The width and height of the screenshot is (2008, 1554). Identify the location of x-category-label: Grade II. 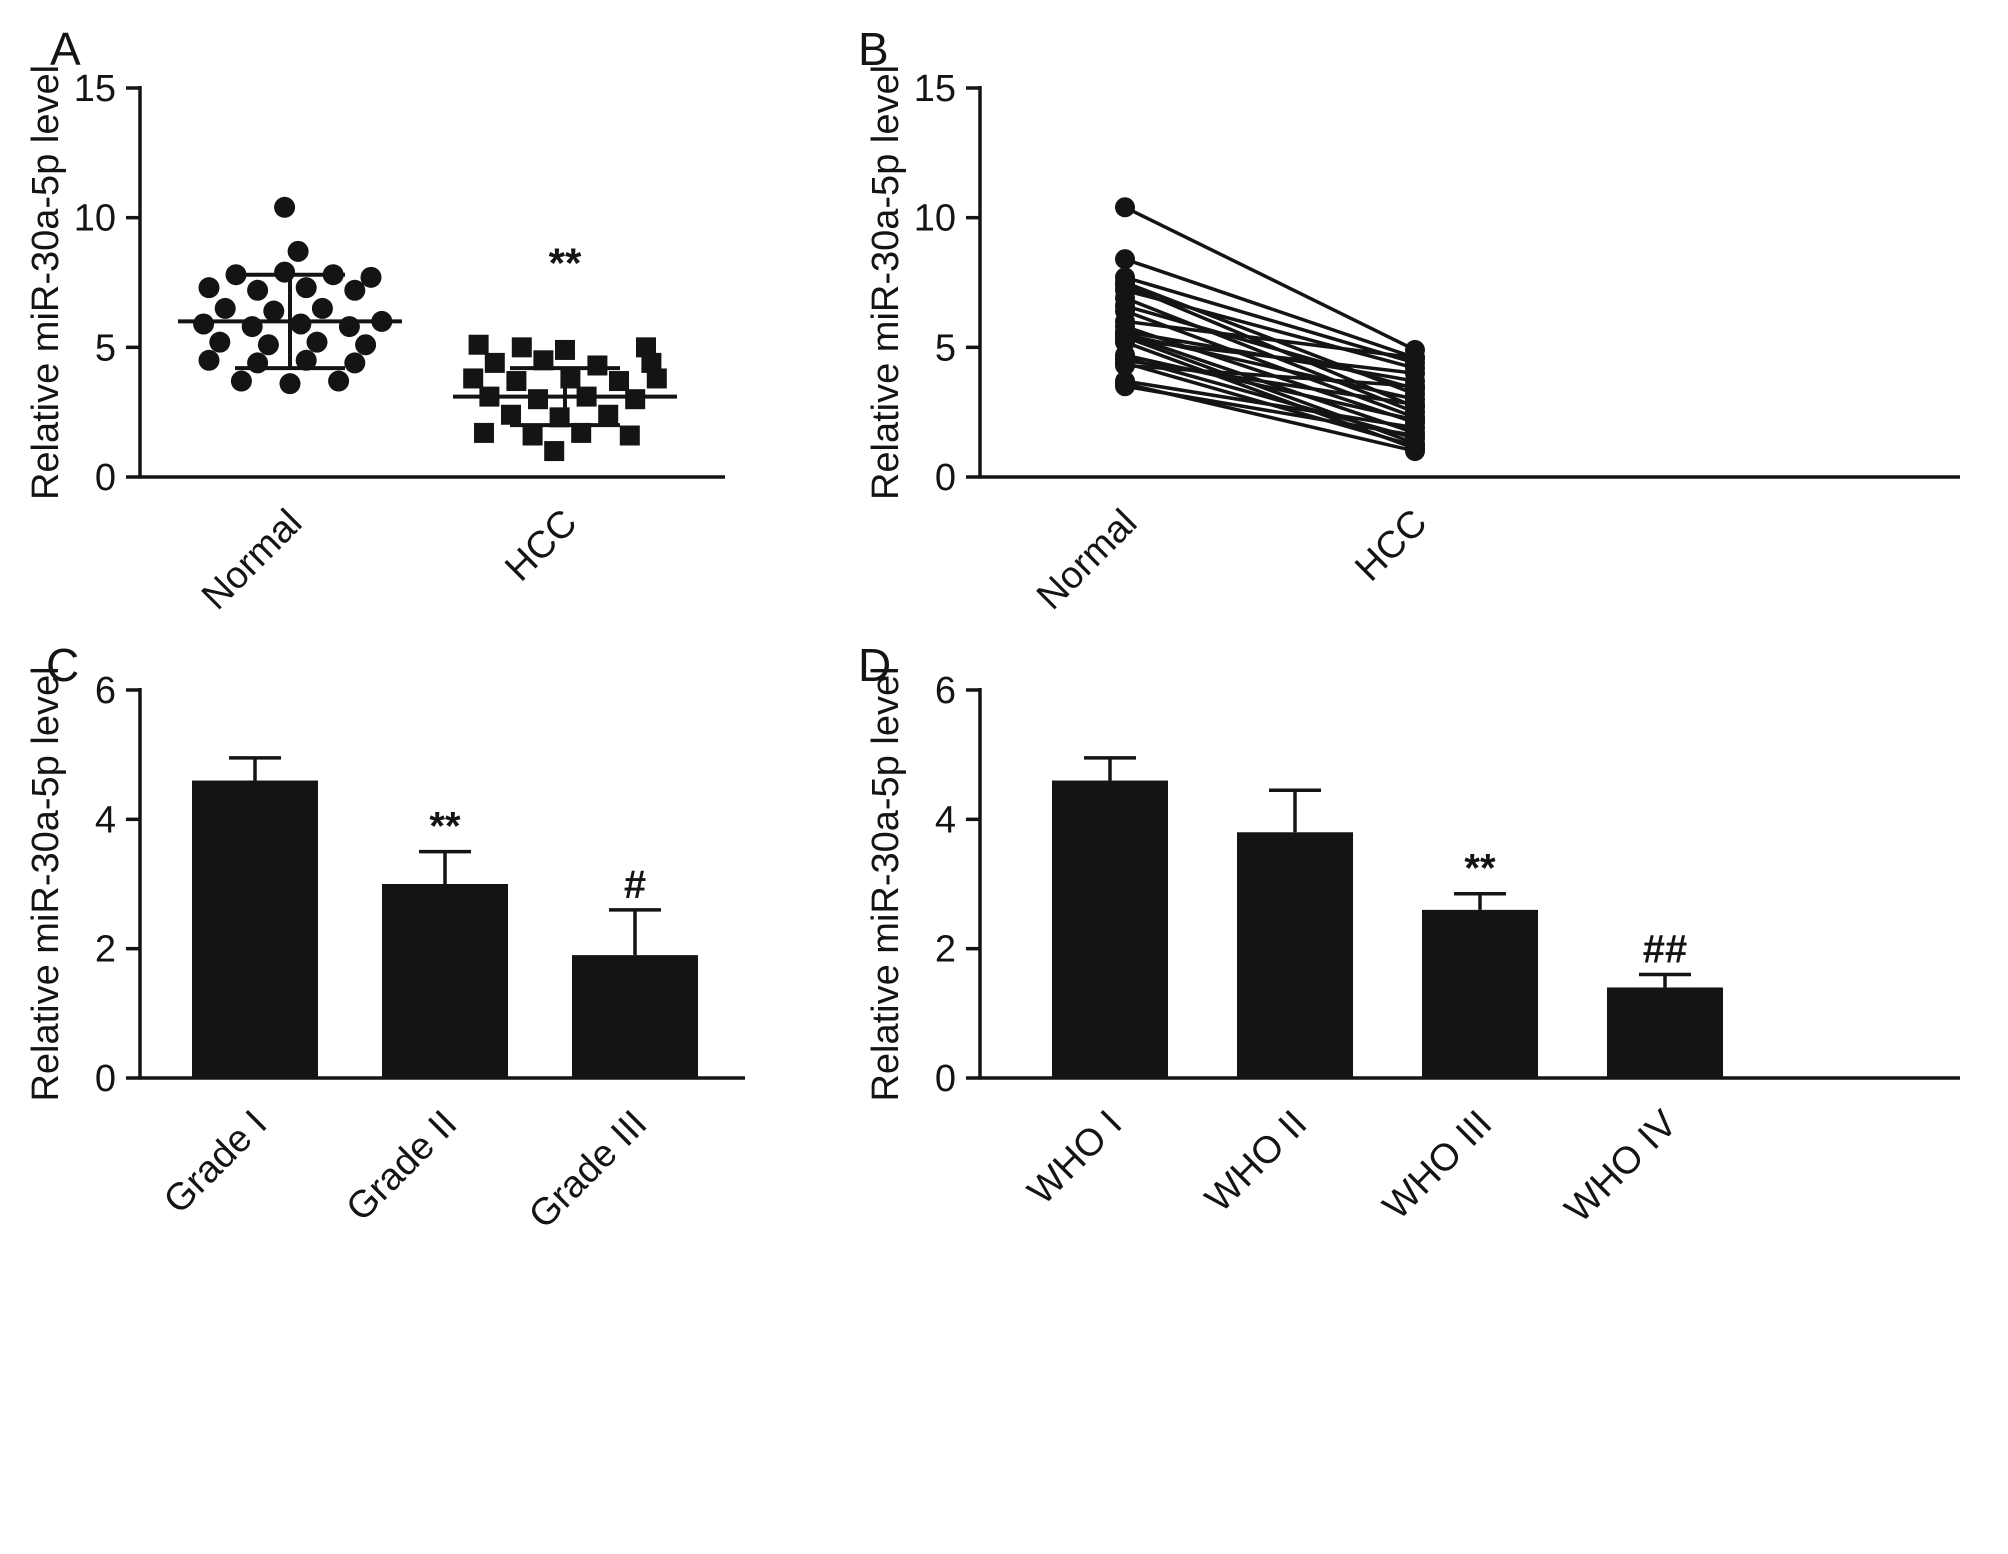
(402, 1166).